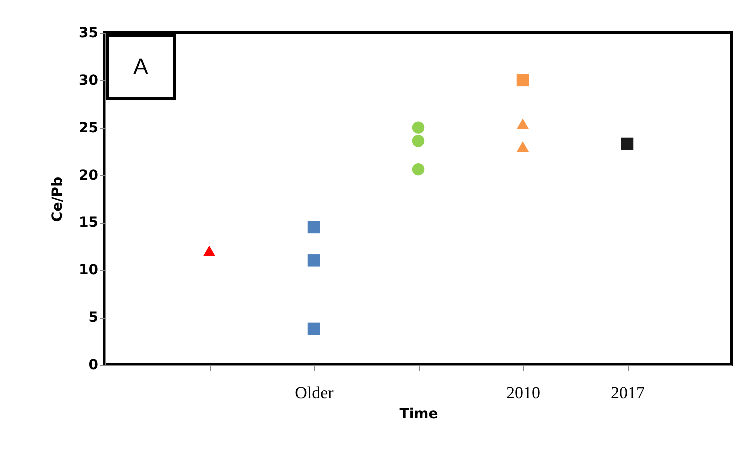 This screenshot has width=750, height=457. Describe the element at coordinates (419, 414) in the screenshot. I see `x-axis-title: Time` at that location.